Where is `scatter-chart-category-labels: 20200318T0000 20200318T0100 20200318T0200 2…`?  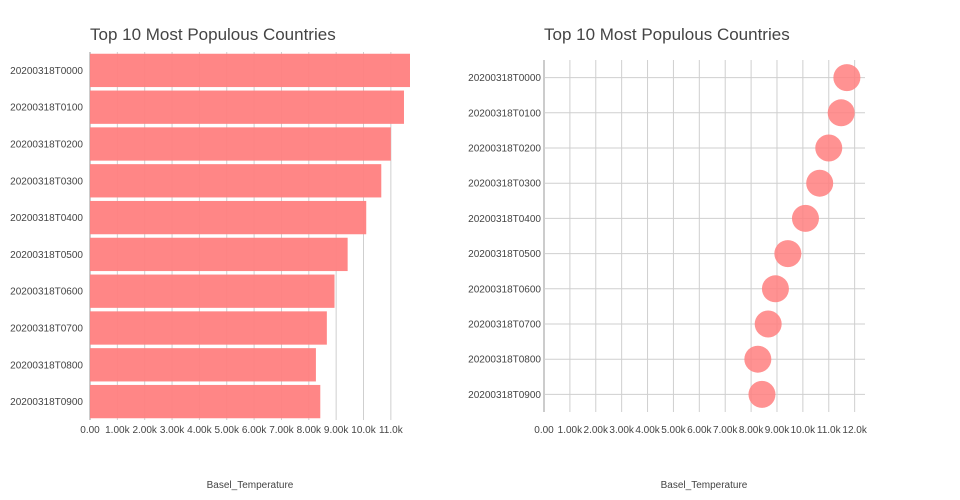 scatter-chart-category-labels: 20200318T0000 20200318T0100 20200318T0200 2… is located at coordinates (504, 237).